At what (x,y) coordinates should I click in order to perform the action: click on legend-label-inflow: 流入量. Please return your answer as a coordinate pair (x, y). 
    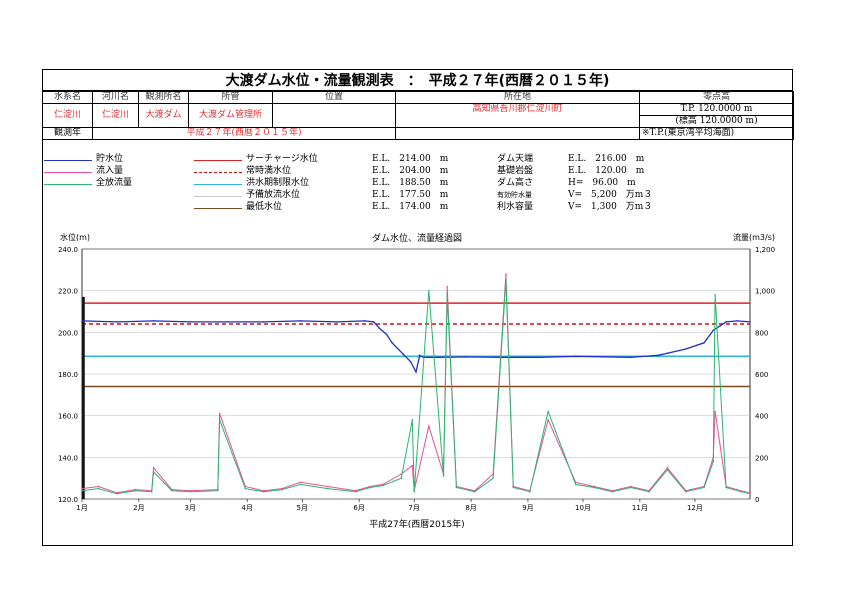
    Looking at the image, I should click on (110, 171).